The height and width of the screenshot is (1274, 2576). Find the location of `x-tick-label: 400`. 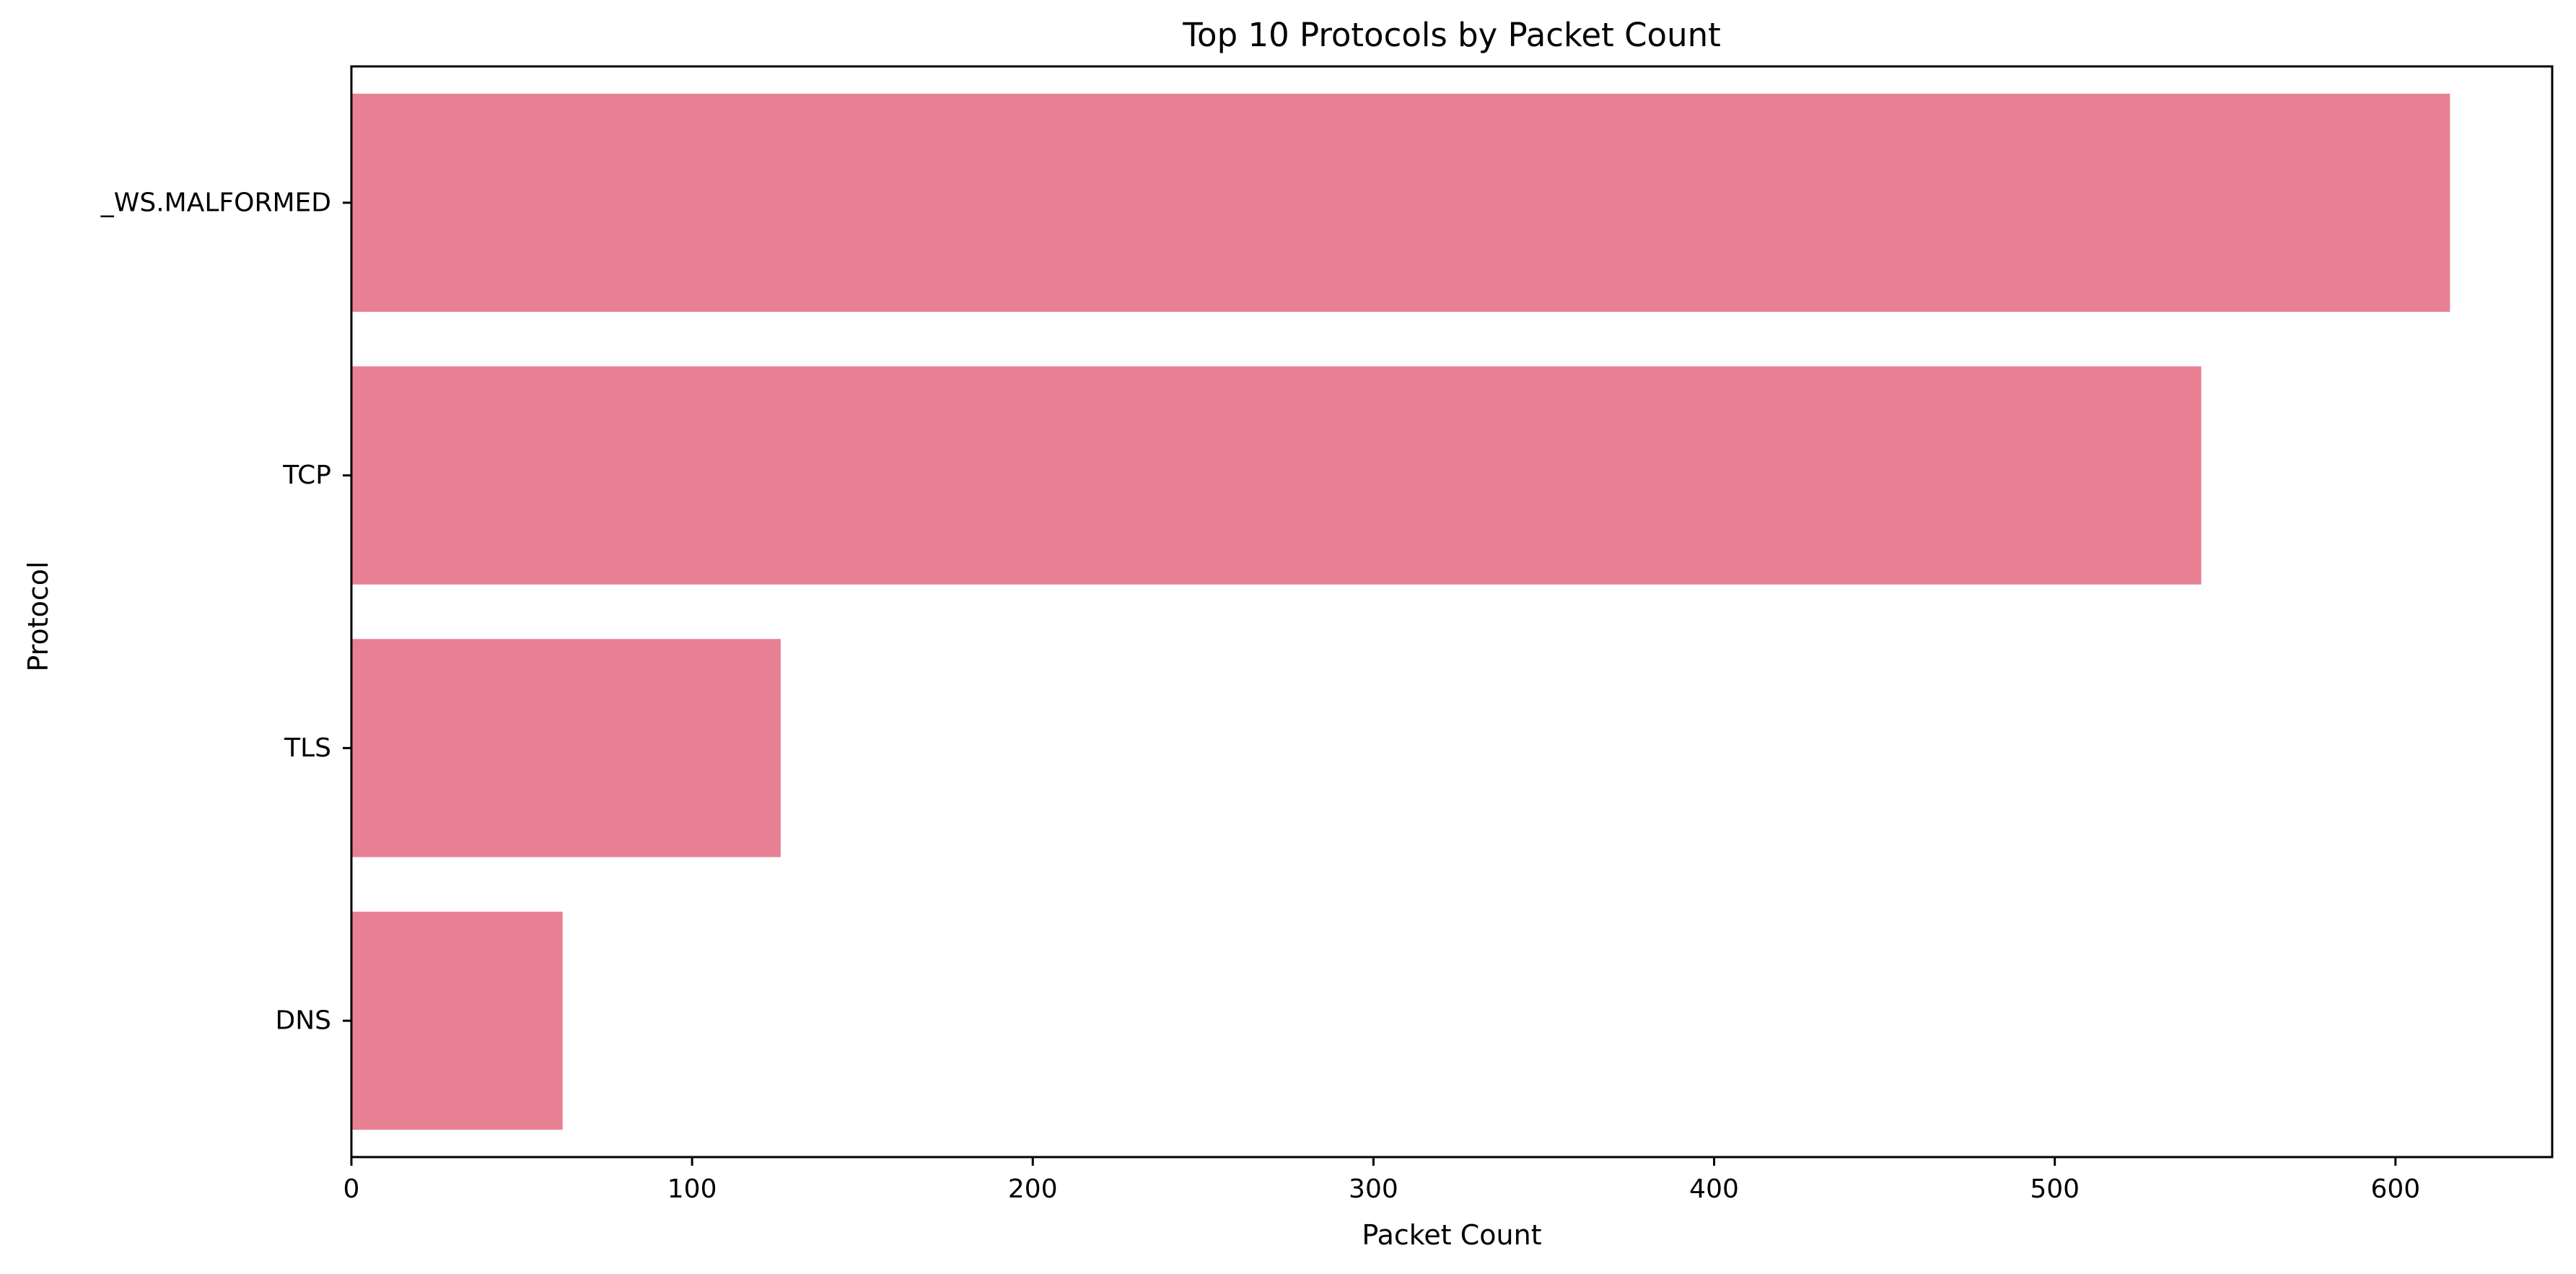

x-tick-label: 400 is located at coordinates (1714, 1189).